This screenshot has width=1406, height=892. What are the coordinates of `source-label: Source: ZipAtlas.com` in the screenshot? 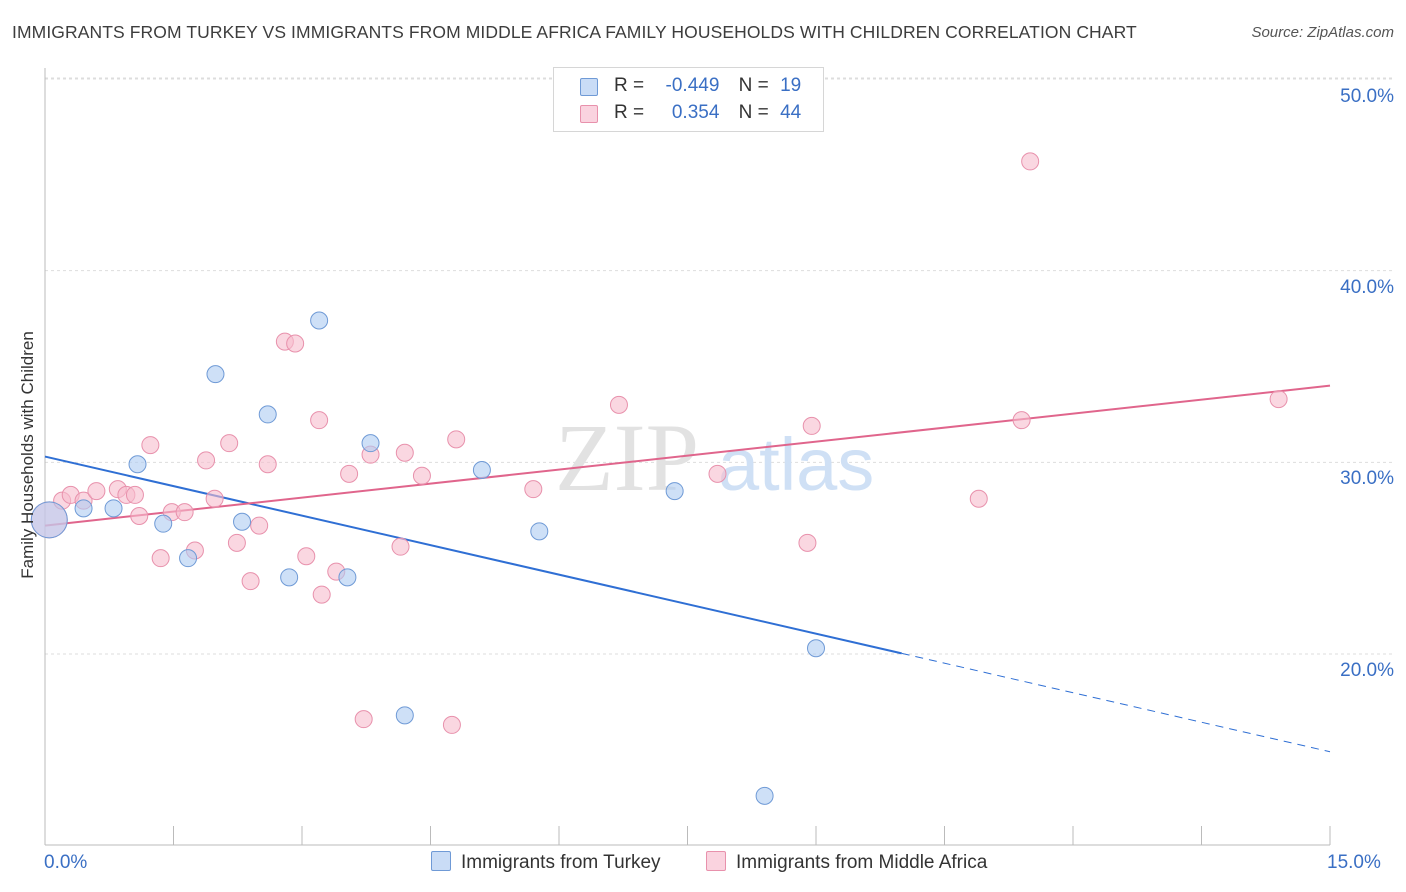 It's located at (1322, 32).